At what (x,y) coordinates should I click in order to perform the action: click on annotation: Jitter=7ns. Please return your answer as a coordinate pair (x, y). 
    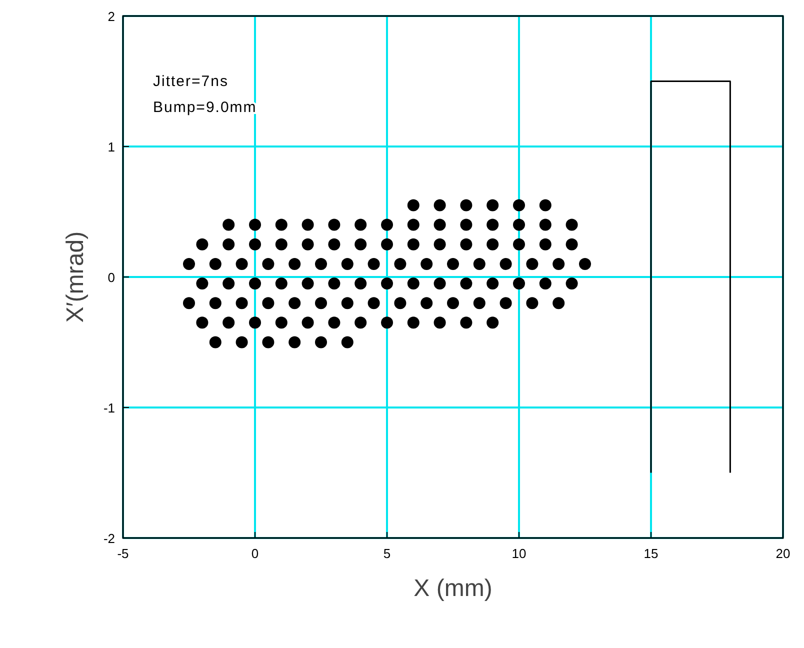
    Looking at the image, I should click on (190, 81).